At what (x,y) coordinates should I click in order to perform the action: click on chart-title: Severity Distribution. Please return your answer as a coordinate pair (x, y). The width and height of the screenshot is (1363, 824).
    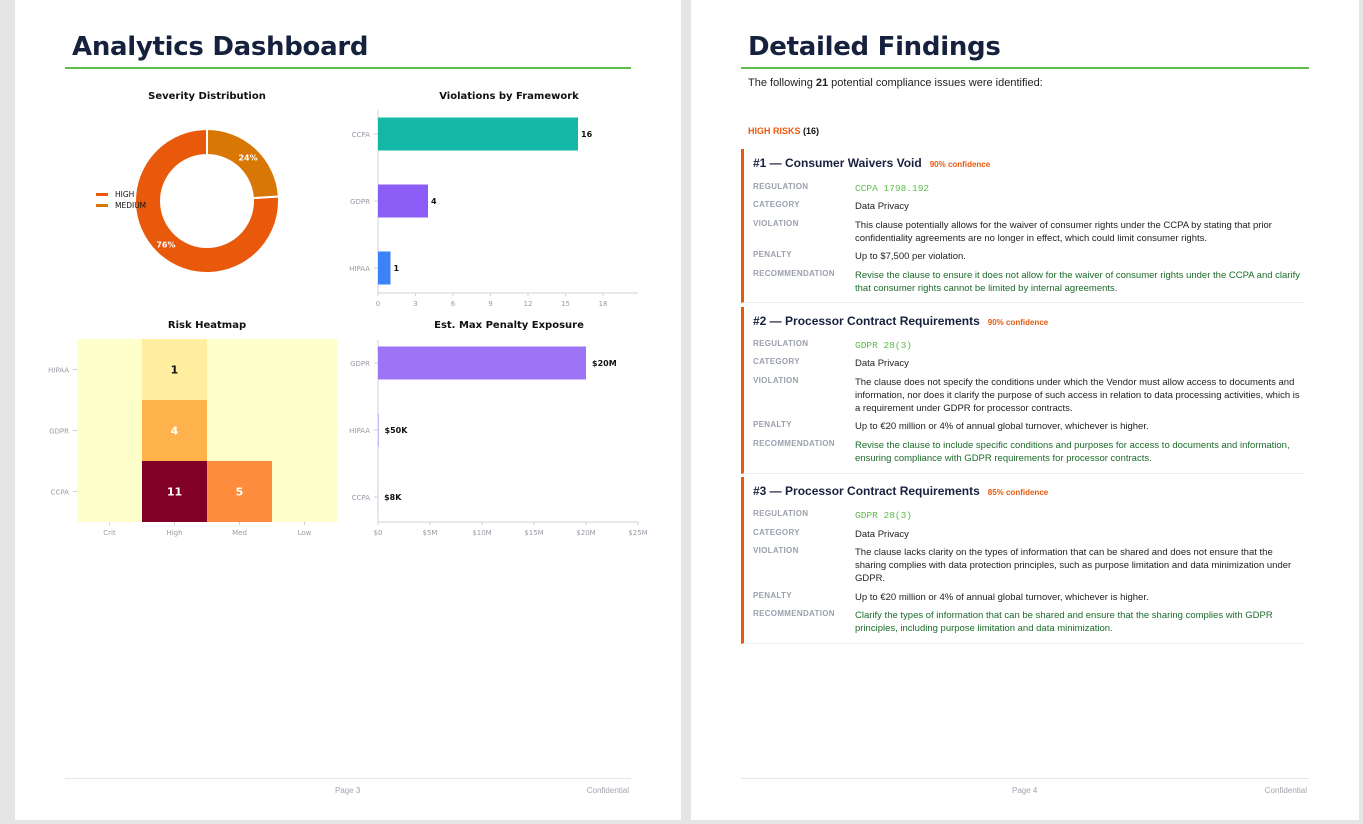
    Looking at the image, I should click on (207, 96).